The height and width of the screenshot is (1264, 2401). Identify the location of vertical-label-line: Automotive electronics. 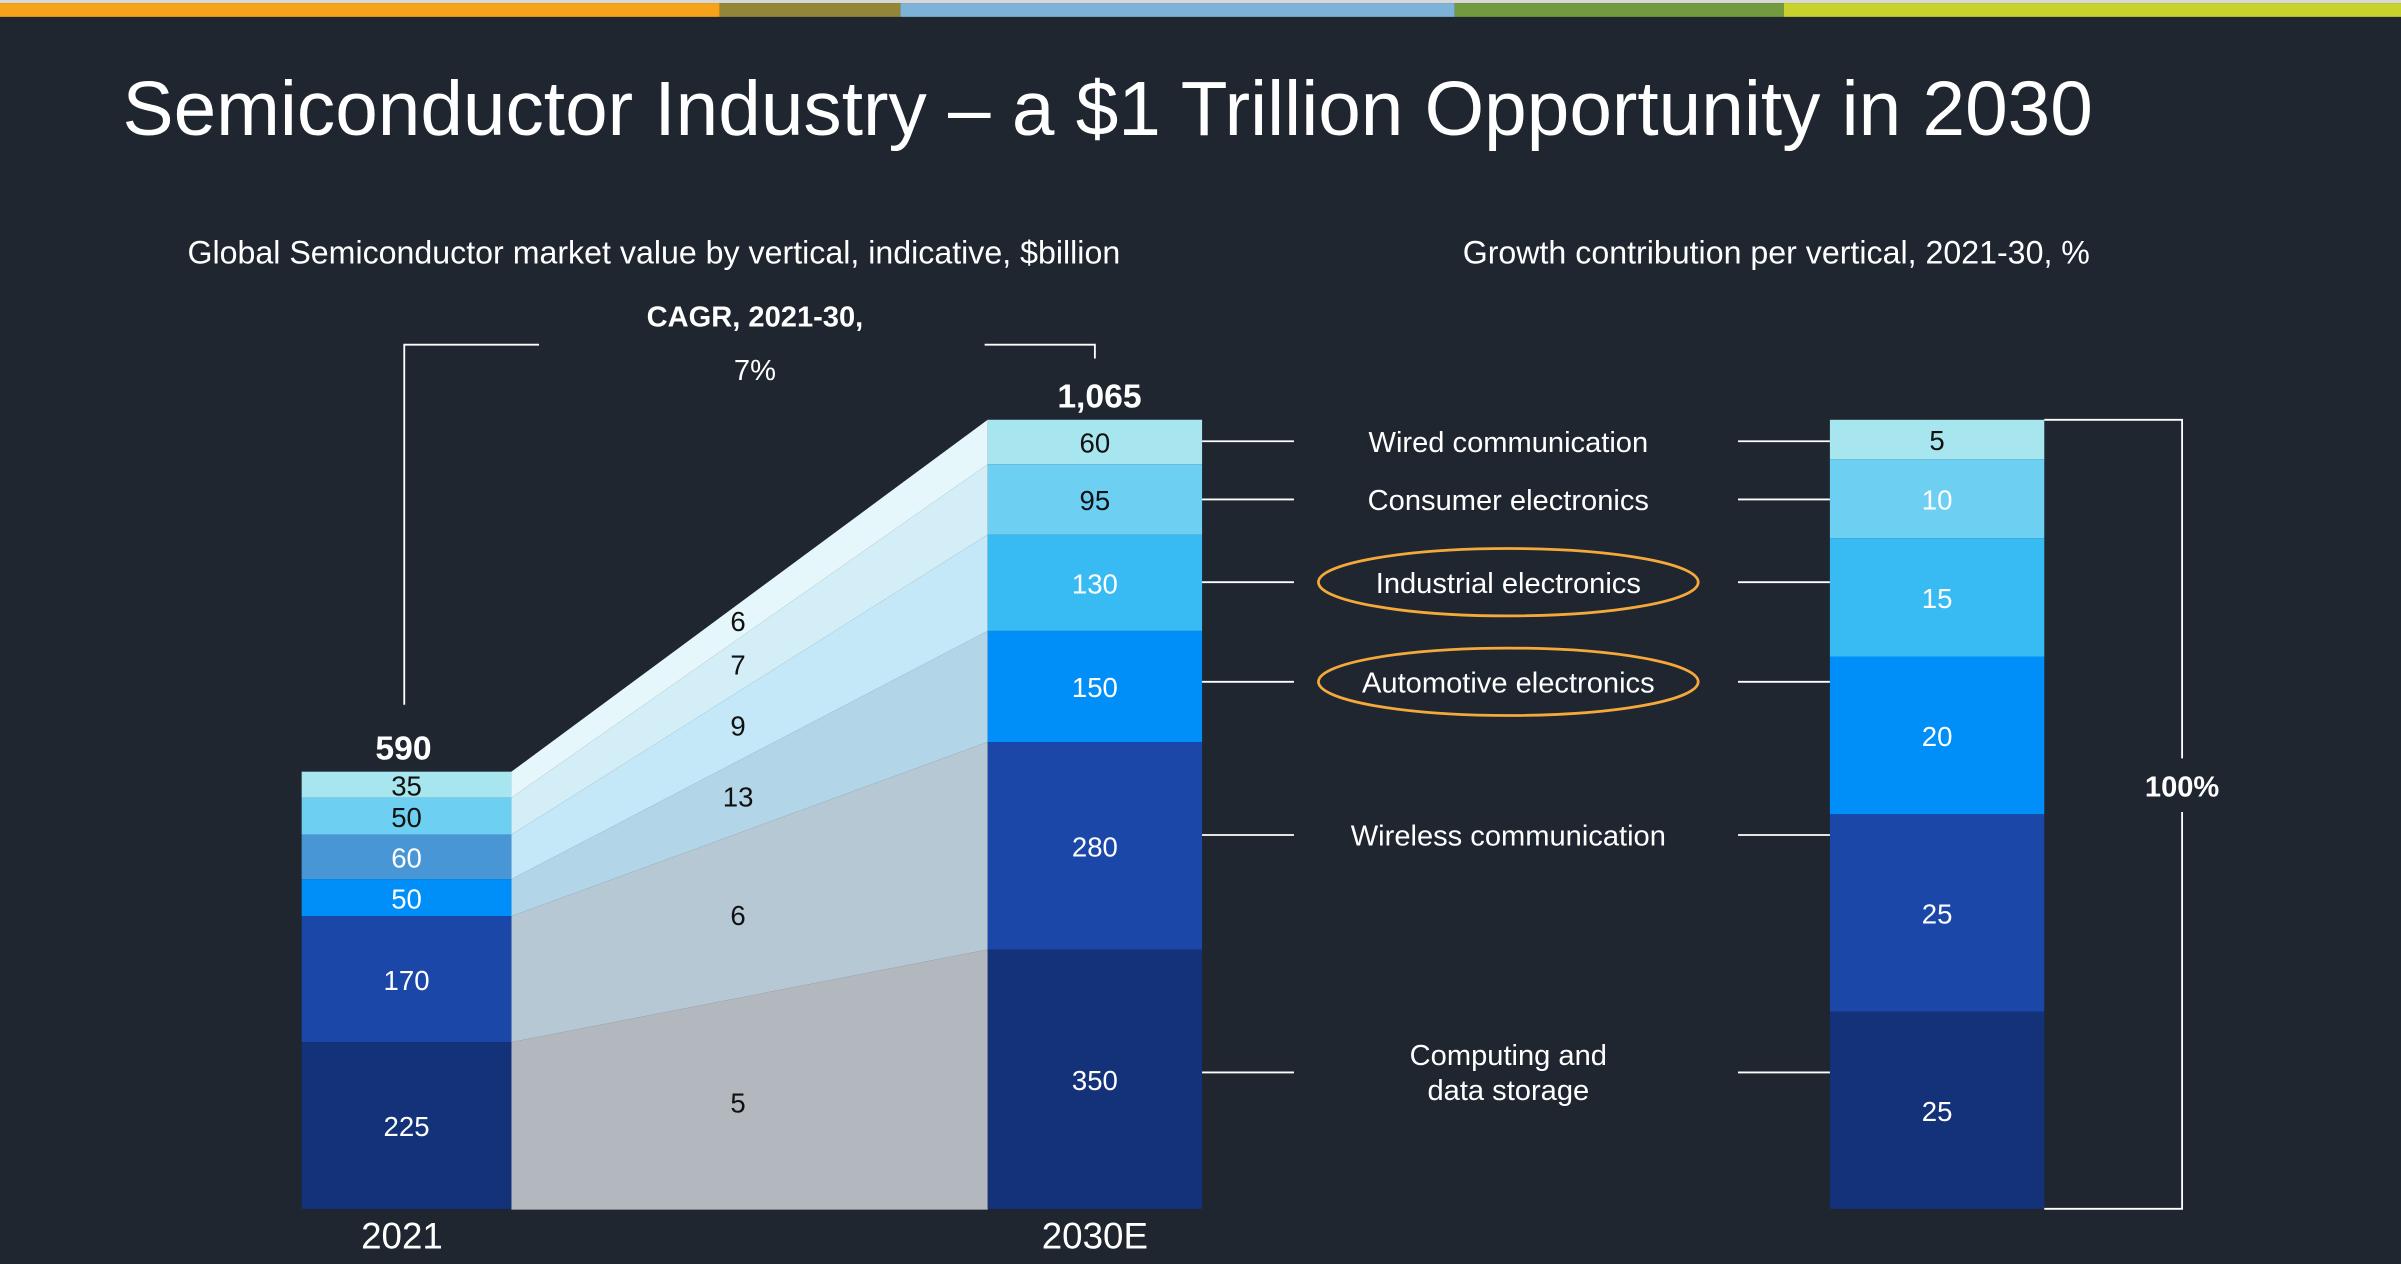
(1508, 684).